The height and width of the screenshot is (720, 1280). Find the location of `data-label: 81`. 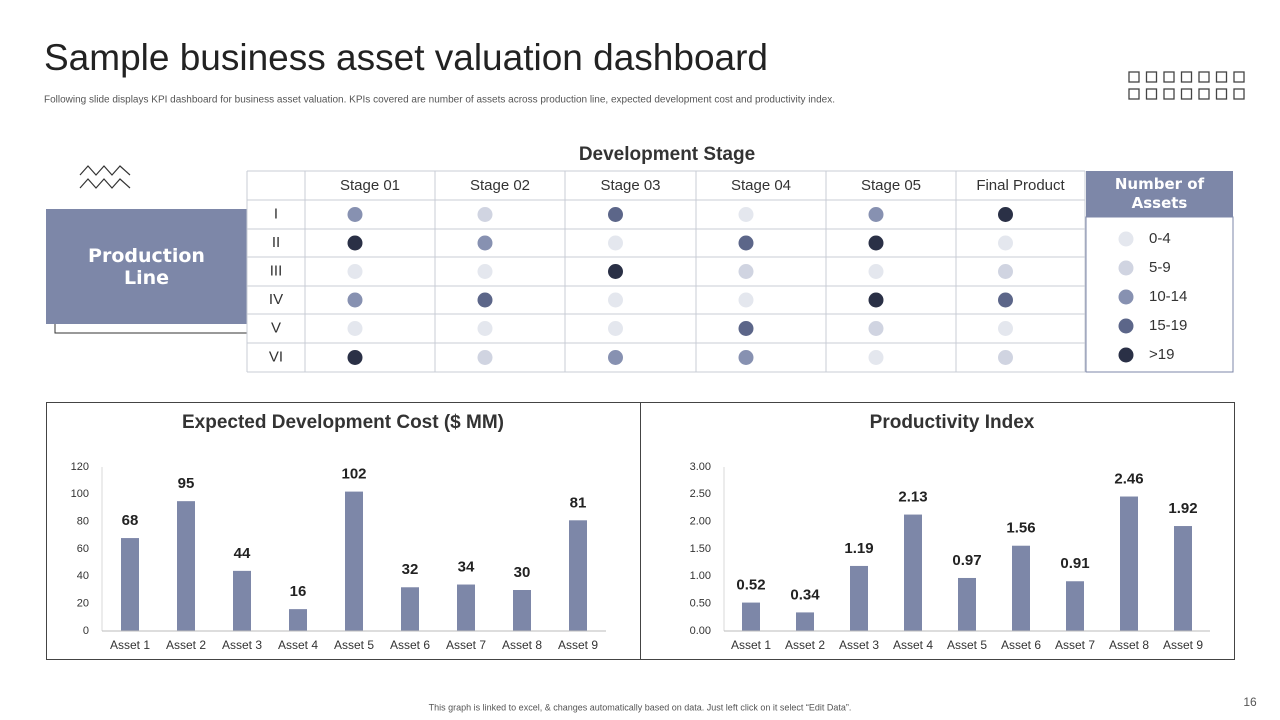

data-label: 81 is located at coordinates (578, 502).